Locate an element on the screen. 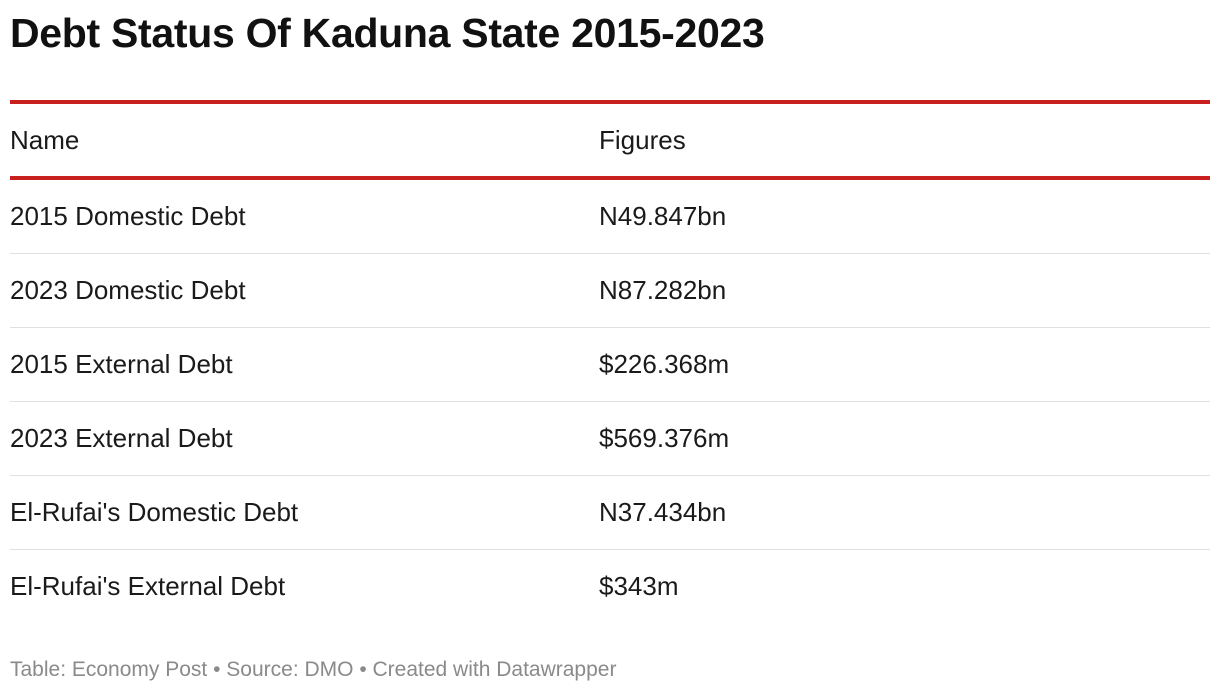 The height and width of the screenshot is (696, 1220). table-cell: N49.847bn is located at coordinates (904, 216).